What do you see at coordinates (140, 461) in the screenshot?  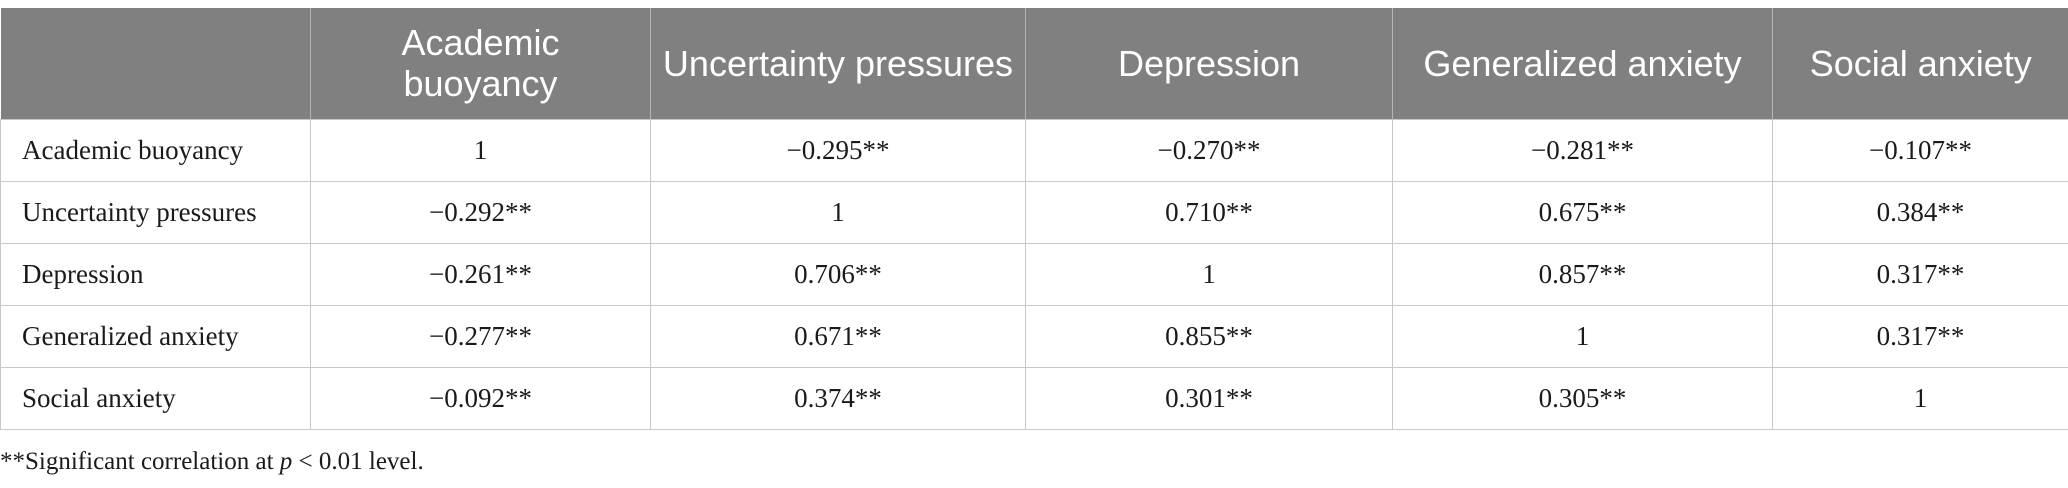 I see `footnote-prefix: **Significant correlation at` at bounding box center [140, 461].